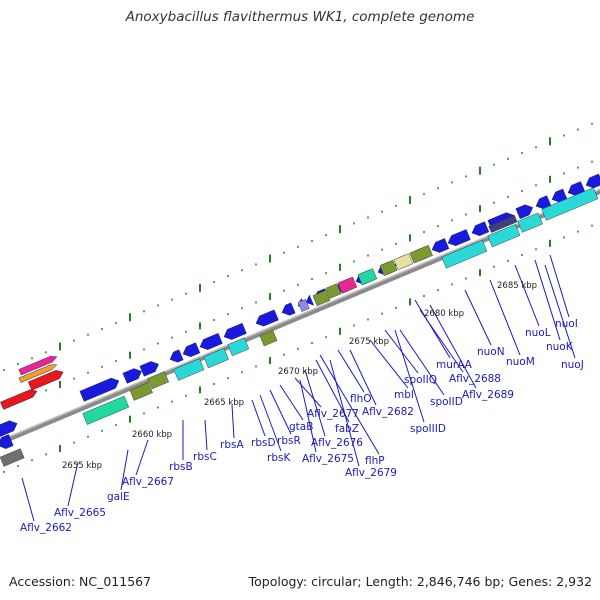 This screenshot has height=600, width=600. I want to click on lavender-feature, so click(303, 305).